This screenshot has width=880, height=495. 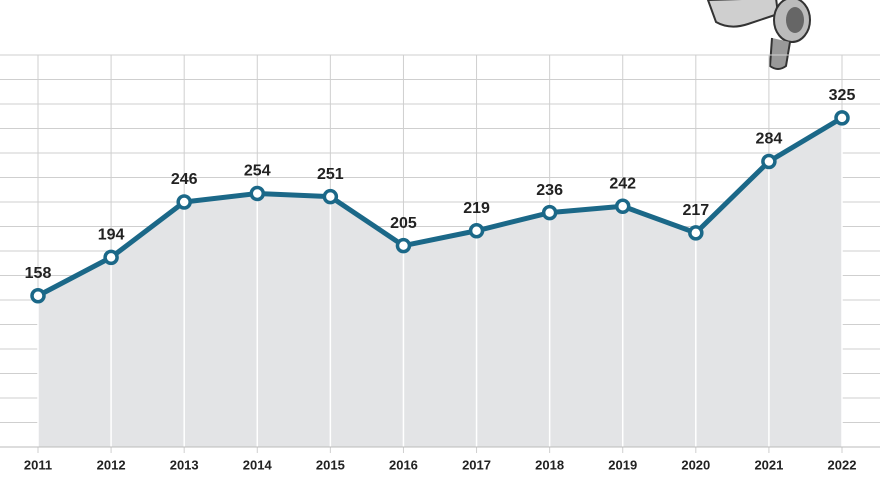 I want to click on x-tick-label: 2021, so click(x=768, y=464).